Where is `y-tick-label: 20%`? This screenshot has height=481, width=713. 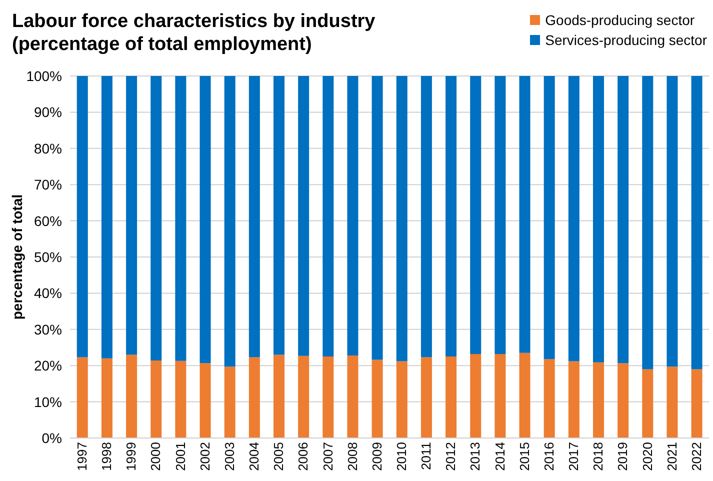
y-tick-label: 20% is located at coordinates (48, 366).